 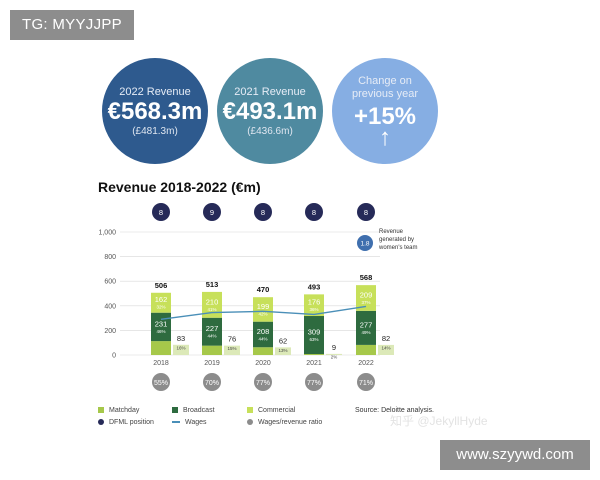 What do you see at coordinates (155, 131) in the screenshot?
I see `kpi-sub: (£481.3m)` at bounding box center [155, 131].